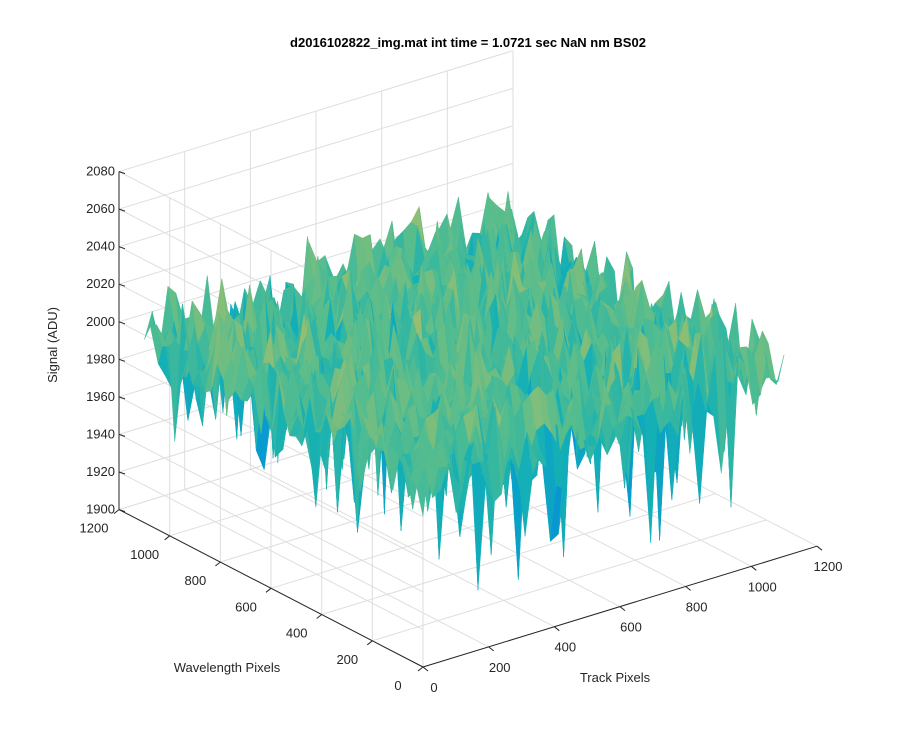 This screenshot has height=750, width=900. Describe the element at coordinates (100, 208) in the screenshot. I see `z-tick-label: 2060` at that location.